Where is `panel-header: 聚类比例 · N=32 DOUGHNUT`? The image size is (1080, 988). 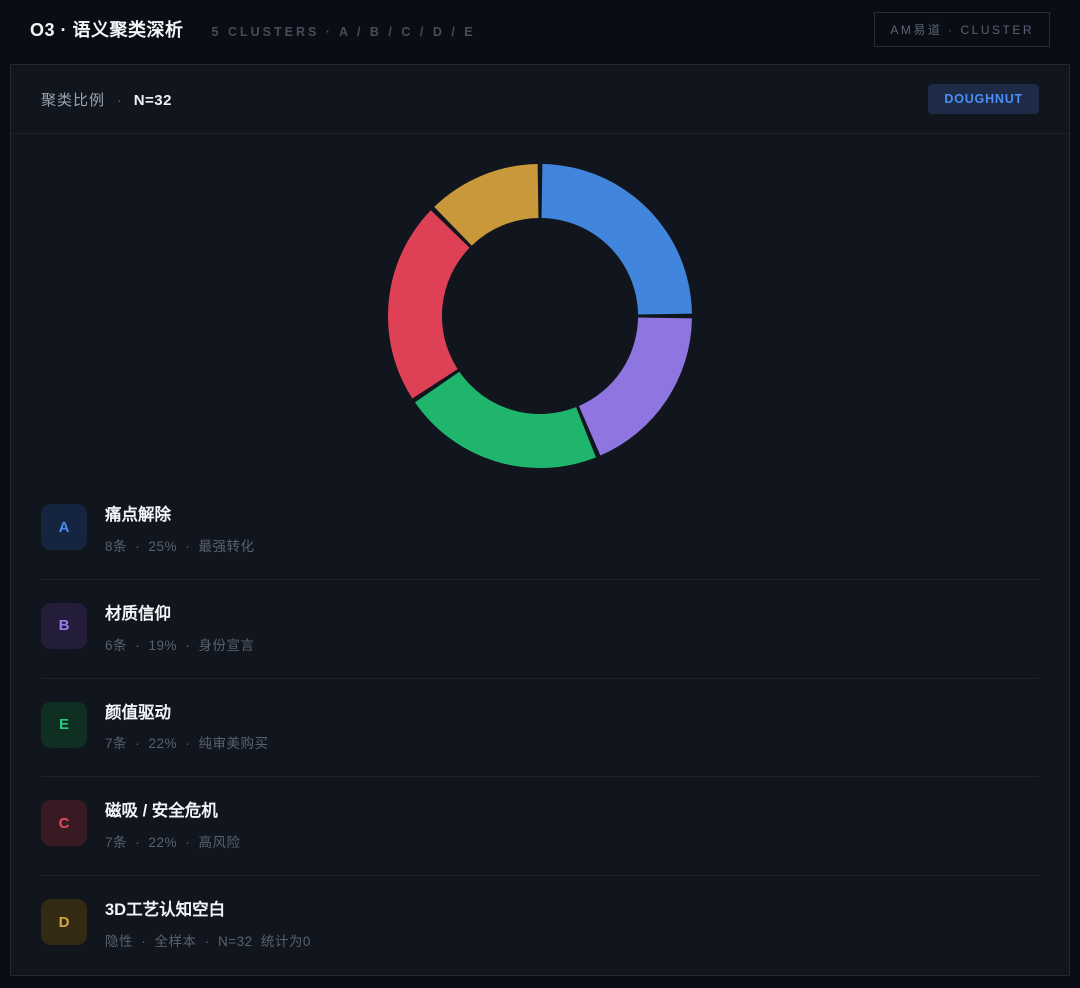 panel-header: 聚类比例 · N=32 DOUGHNUT is located at coordinates (540, 99).